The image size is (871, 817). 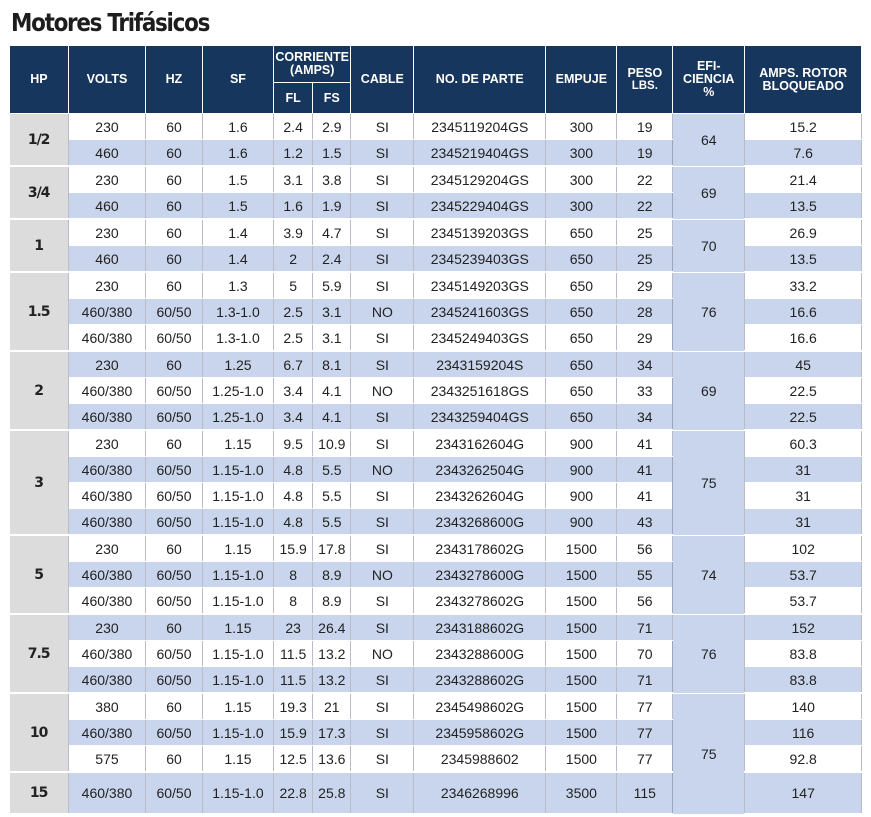 What do you see at coordinates (803, 793) in the screenshot?
I see `amps-rotor-cell: 147` at bounding box center [803, 793].